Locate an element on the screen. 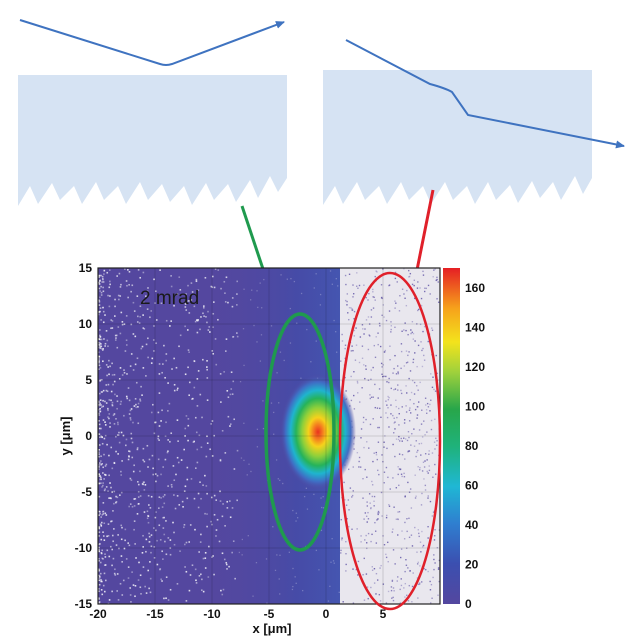 The height and width of the screenshot is (644, 633). y-tick-label: 5 is located at coordinates (88, 380).